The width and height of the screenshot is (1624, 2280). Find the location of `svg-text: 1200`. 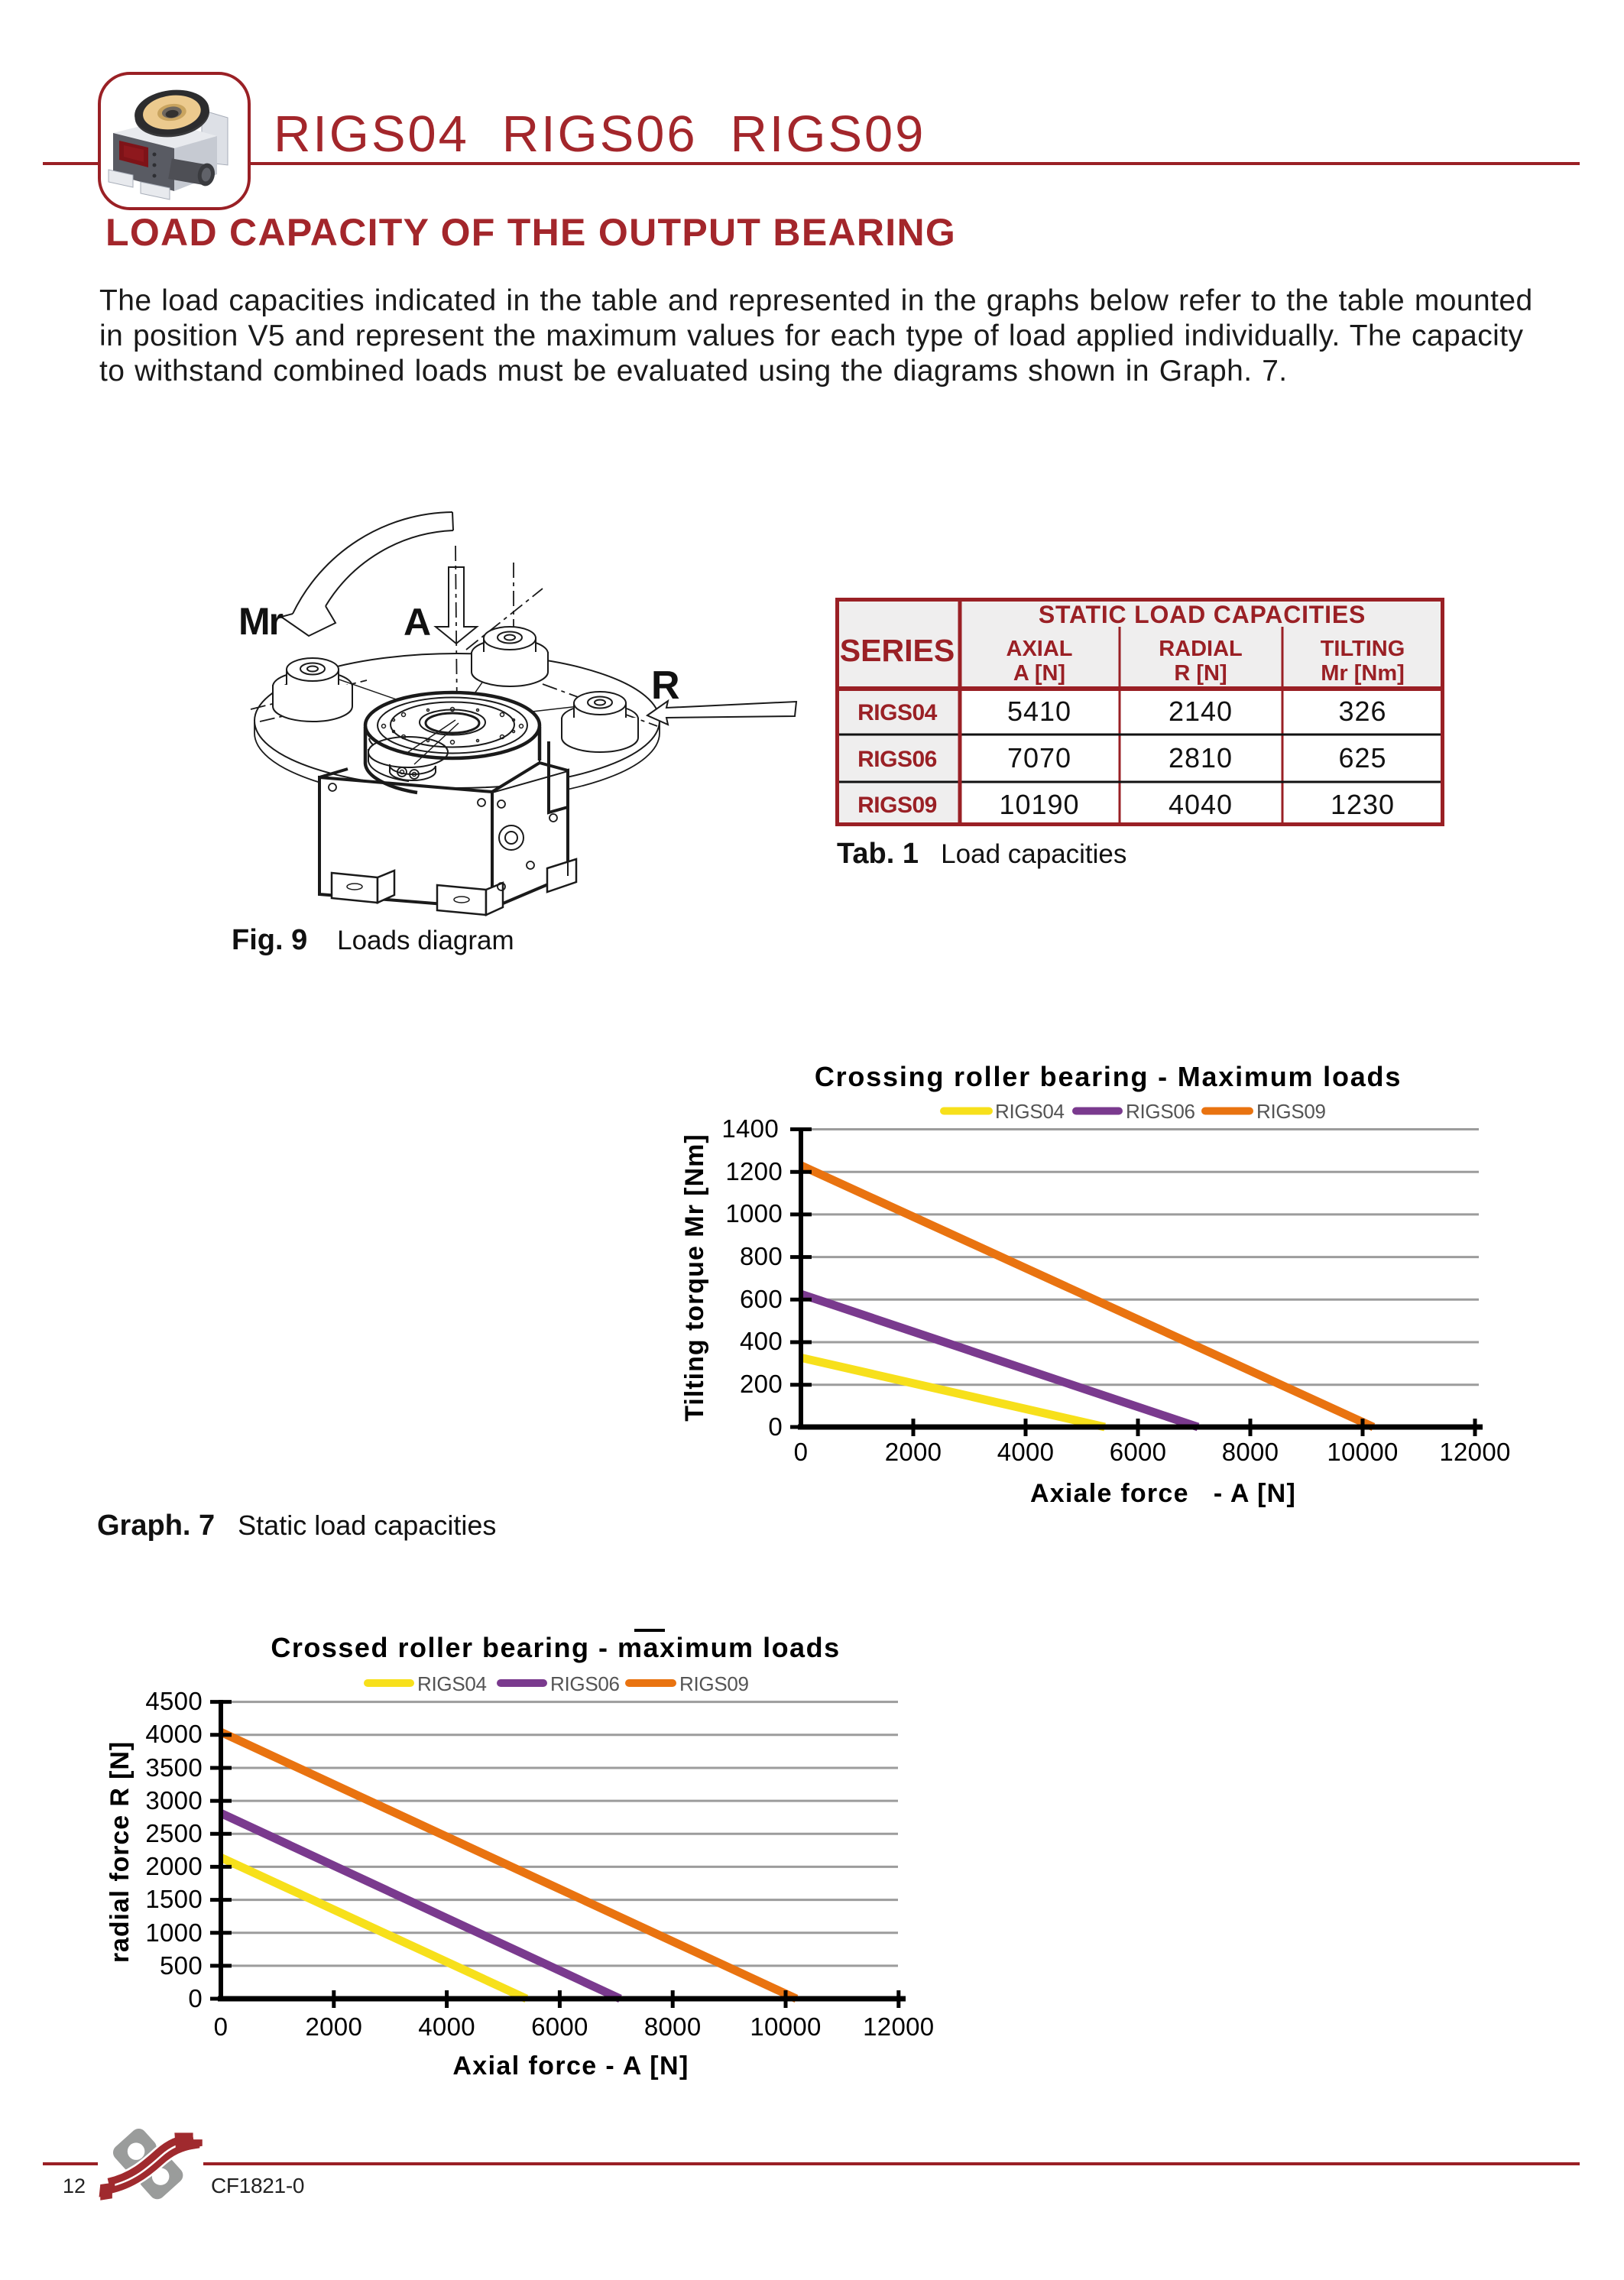

svg-text: 1200 is located at coordinates (754, 1171).